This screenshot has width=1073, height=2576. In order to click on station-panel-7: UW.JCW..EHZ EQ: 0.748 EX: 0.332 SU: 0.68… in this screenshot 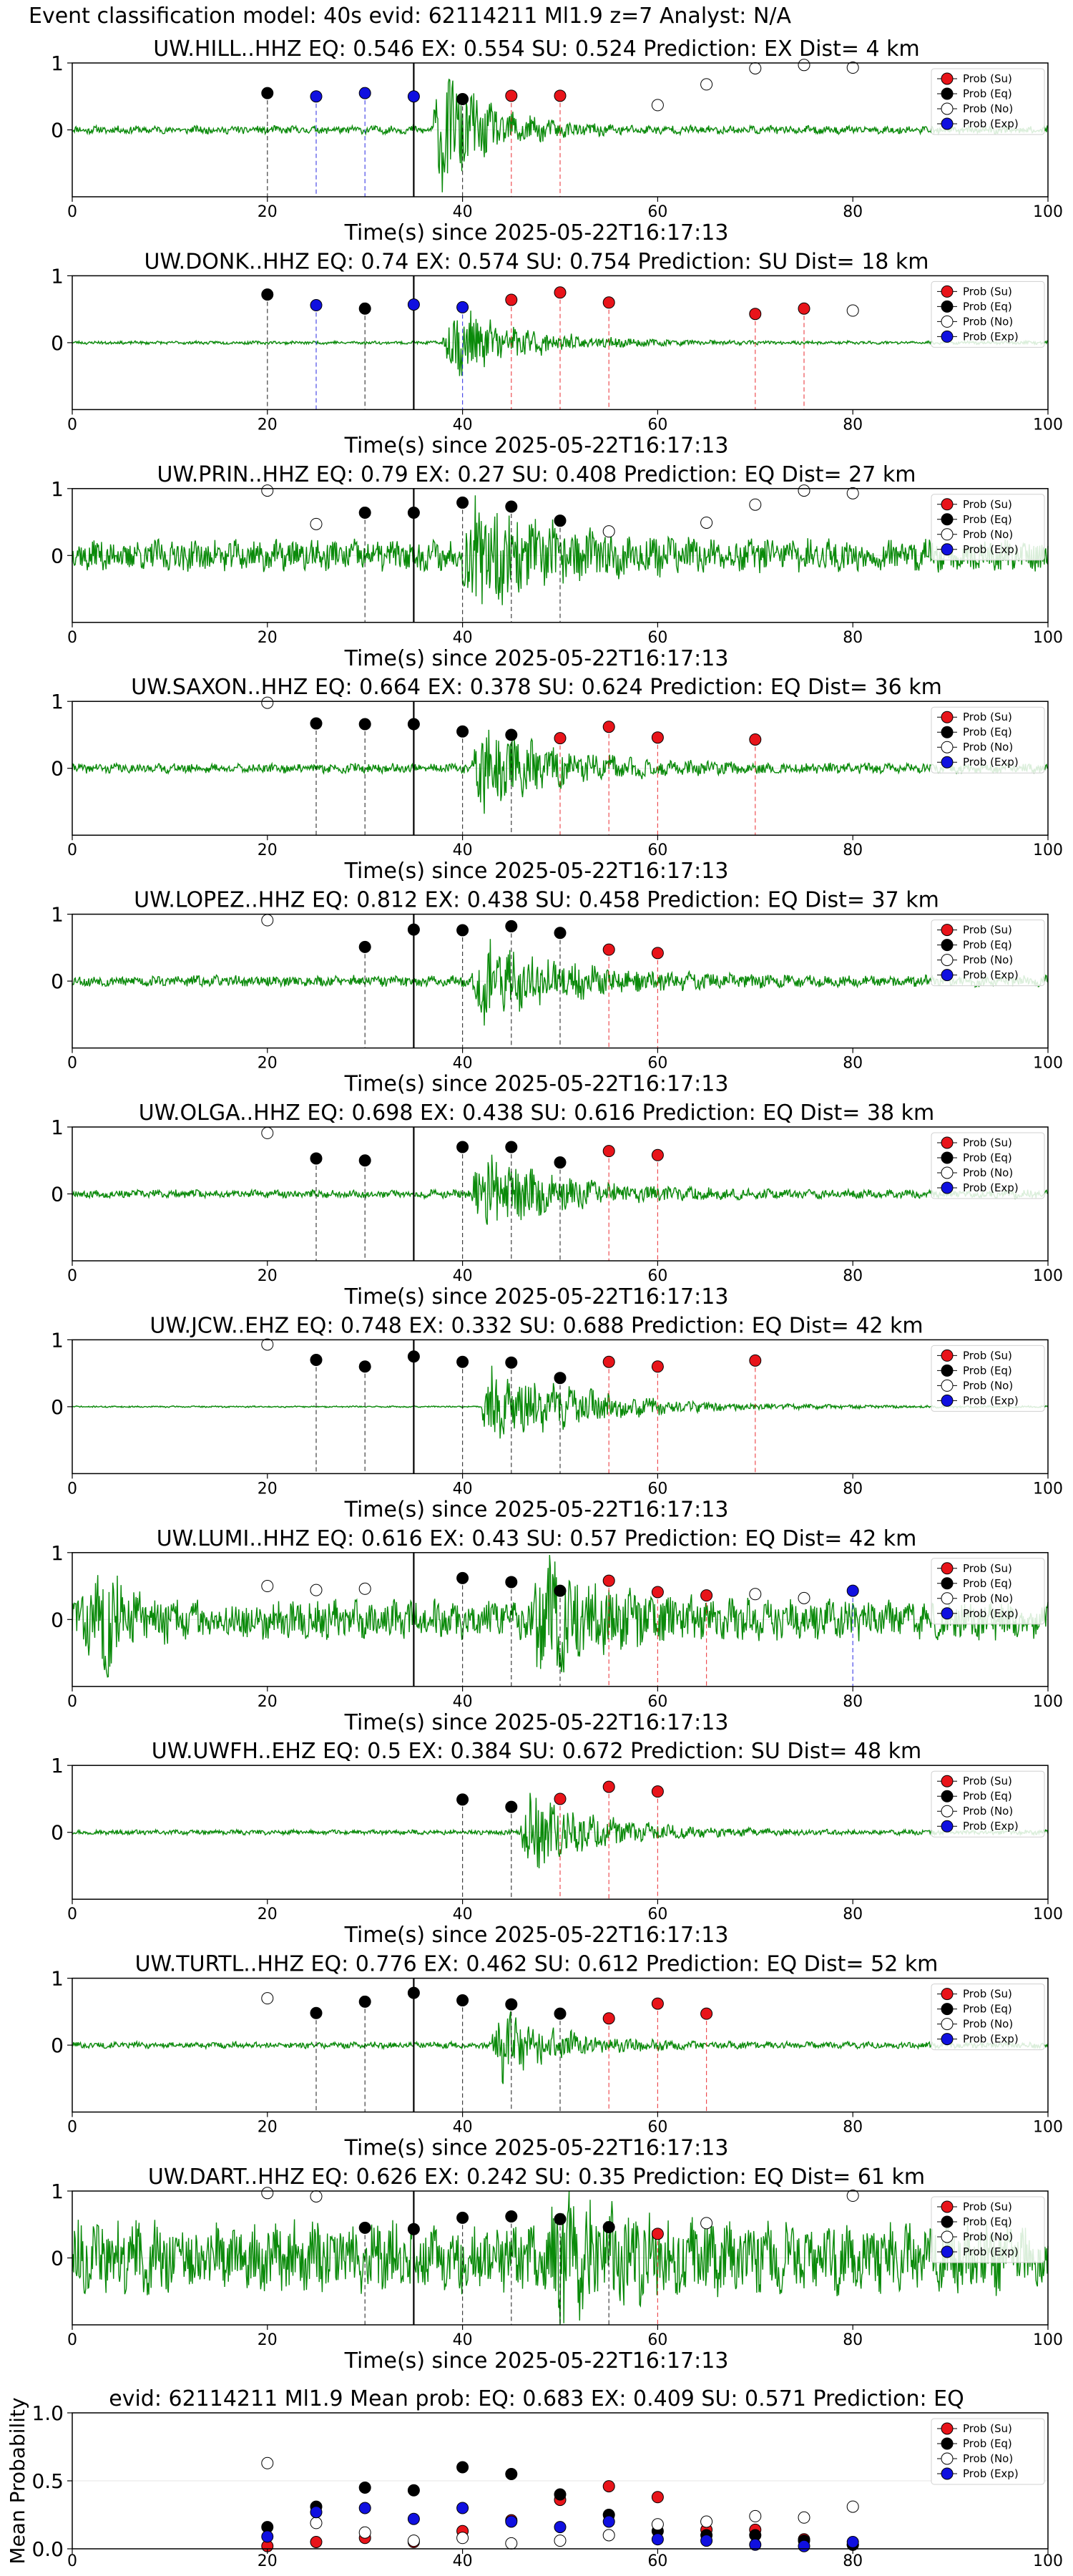, I will do `click(557, 1417)`.